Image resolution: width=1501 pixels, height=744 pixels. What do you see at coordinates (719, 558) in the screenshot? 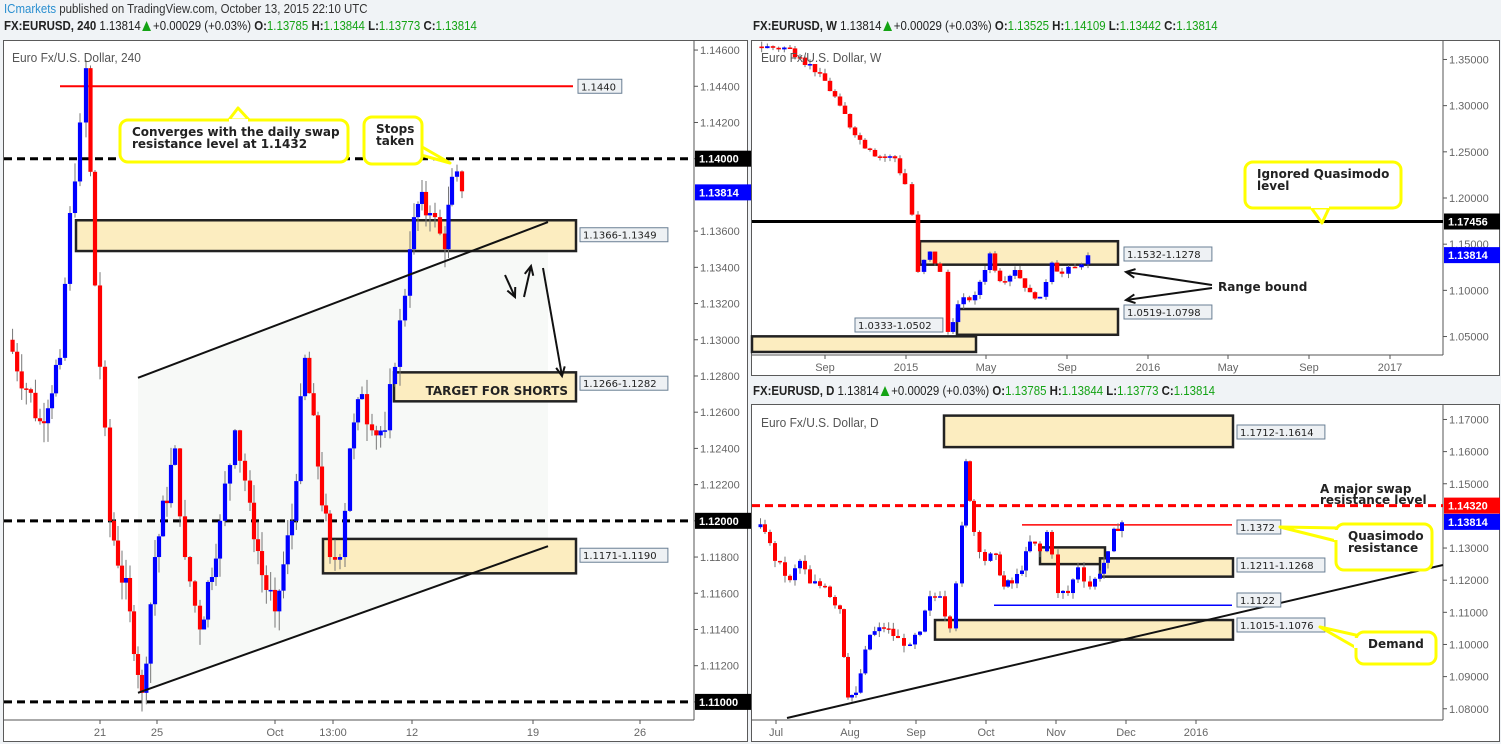
I see `price-tick-label: 1.11800` at bounding box center [719, 558].